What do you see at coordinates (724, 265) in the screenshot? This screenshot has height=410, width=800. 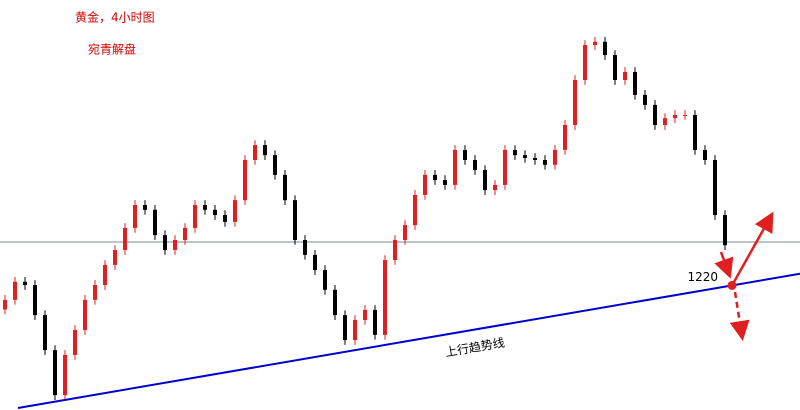 I see `down-arrow` at bounding box center [724, 265].